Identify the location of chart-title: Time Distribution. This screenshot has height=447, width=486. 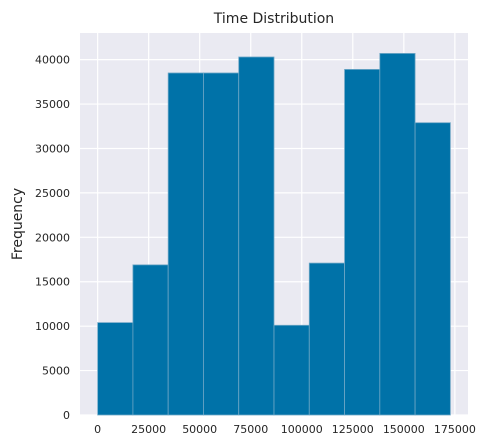
(273, 19).